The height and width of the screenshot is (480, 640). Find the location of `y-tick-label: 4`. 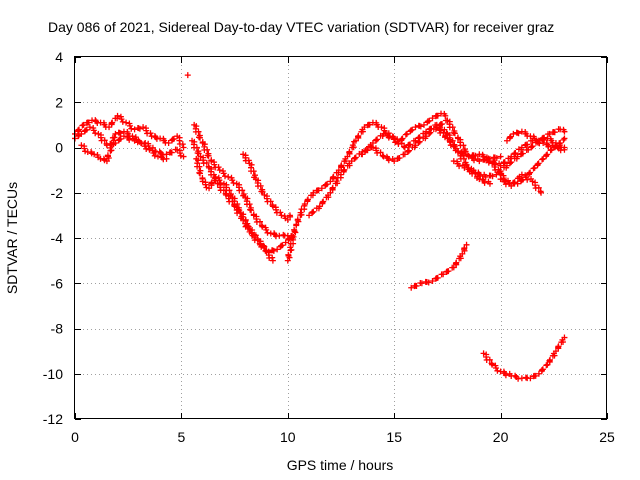

y-tick-label: 4 is located at coordinates (59, 57).